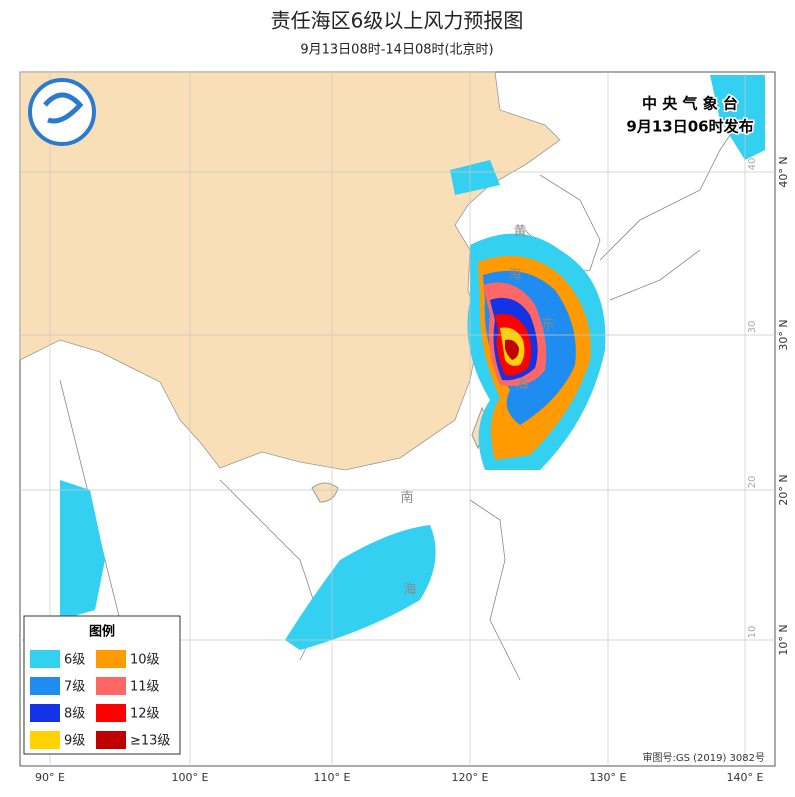  Describe the element at coordinates (190, 777) in the screenshot. I see `lon-label: 100° E` at that location.